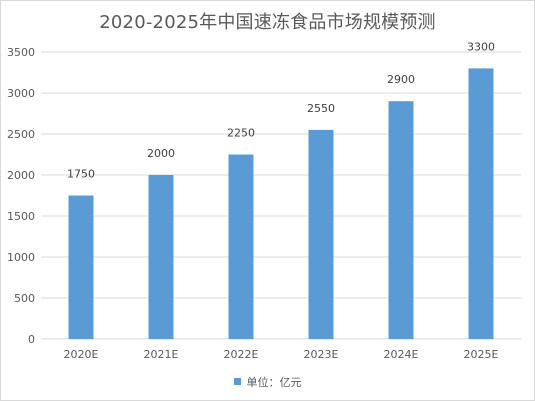 Image resolution: width=535 pixels, height=401 pixels. What do you see at coordinates (267, 22) in the screenshot?
I see `chart-title: 2020-2025年中国速冻食品市场规模预测` at bounding box center [267, 22].